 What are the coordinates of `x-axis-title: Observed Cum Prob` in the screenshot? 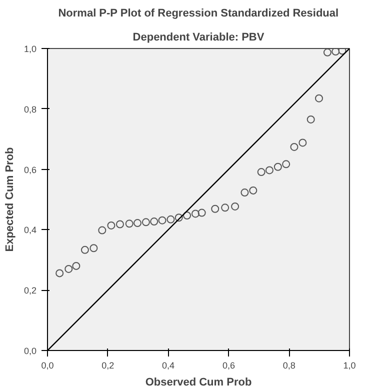 It's located at (198, 382).